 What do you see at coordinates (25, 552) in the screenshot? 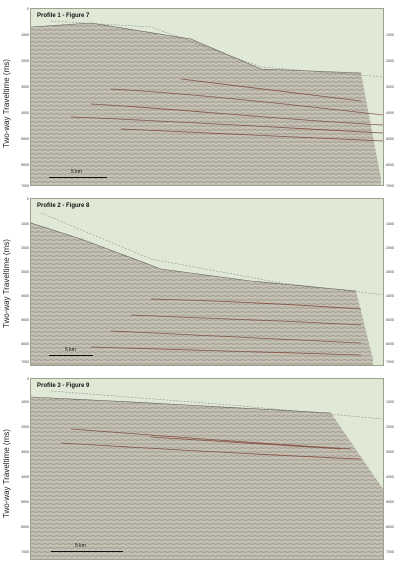
I see `profile-3-left-tick: 7000` at bounding box center [25, 552].